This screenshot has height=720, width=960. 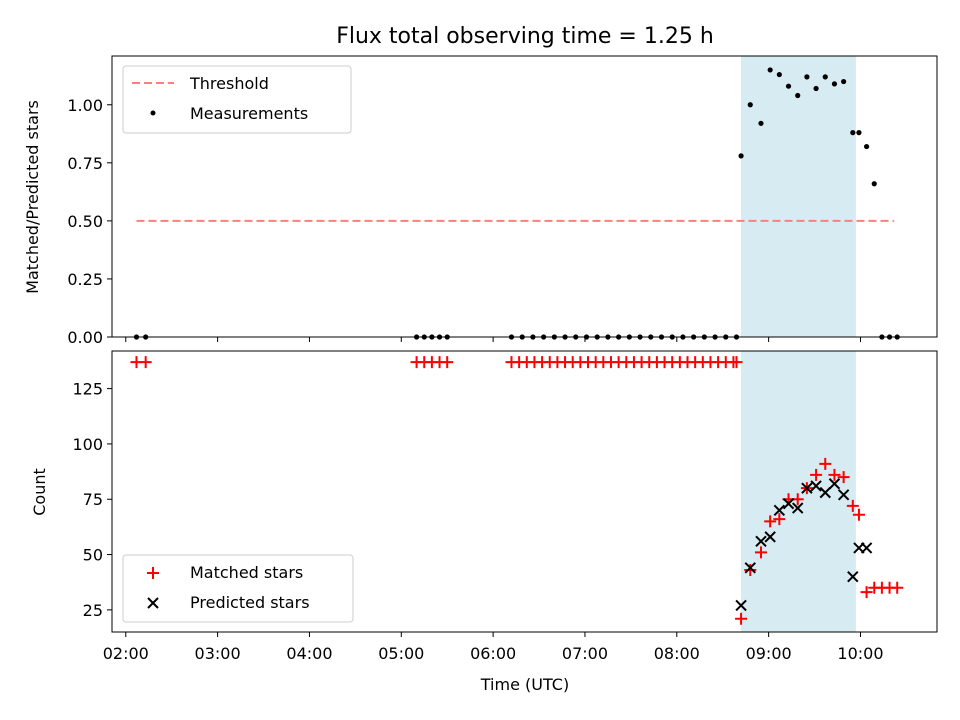 What do you see at coordinates (585, 653) in the screenshot?
I see `x-tick-label: 07:00` at bounding box center [585, 653].